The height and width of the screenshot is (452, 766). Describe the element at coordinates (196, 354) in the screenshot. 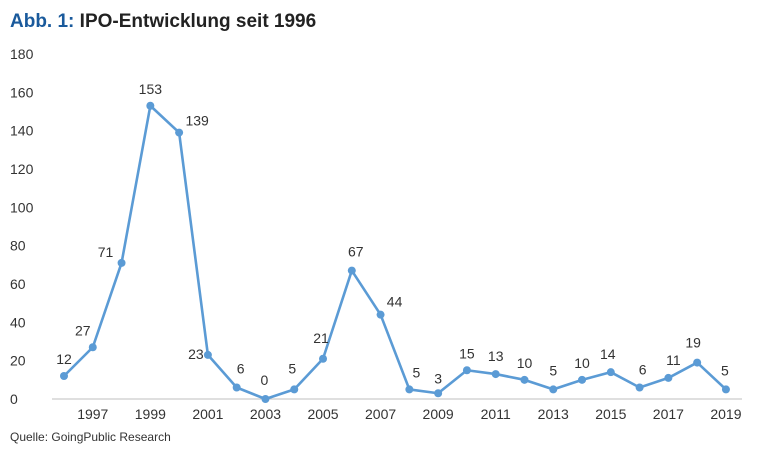

I see `data-label: 23` at that location.